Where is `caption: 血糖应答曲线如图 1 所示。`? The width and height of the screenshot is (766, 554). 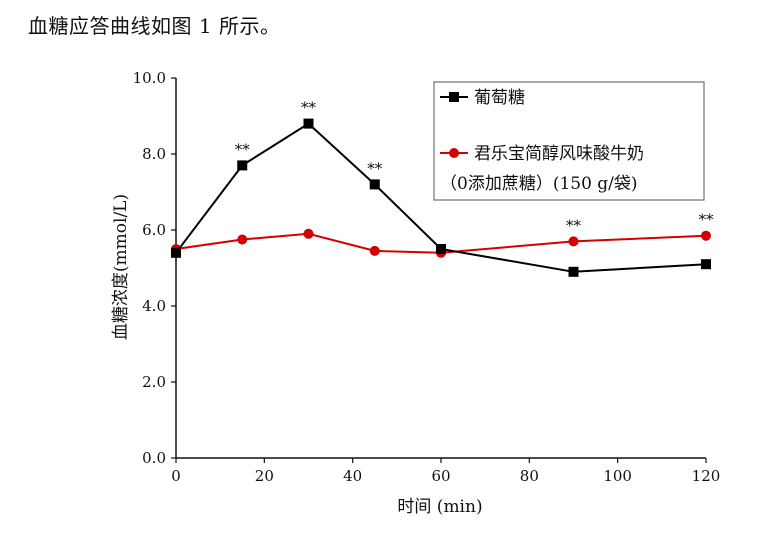 caption: 血糖应答曲线如图 1 所示。 is located at coordinates (154, 26).